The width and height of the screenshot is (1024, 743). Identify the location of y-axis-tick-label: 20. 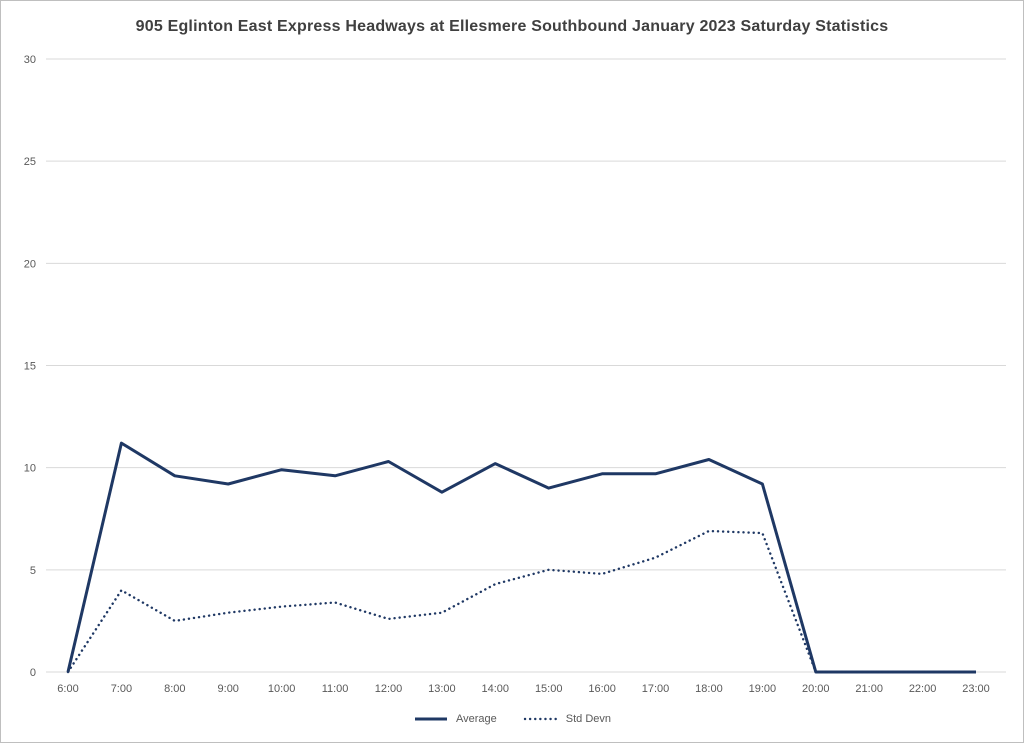
(30, 264).